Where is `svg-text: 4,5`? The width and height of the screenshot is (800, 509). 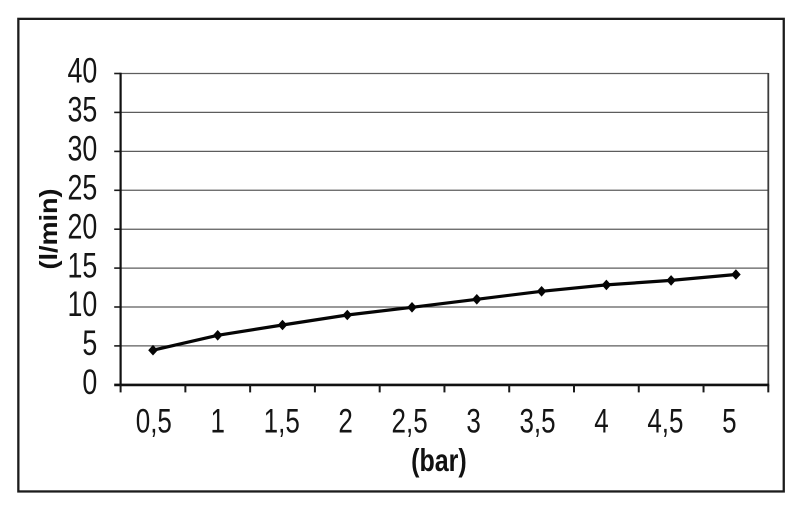 svg-text: 4,5 is located at coordinates (665, 421).